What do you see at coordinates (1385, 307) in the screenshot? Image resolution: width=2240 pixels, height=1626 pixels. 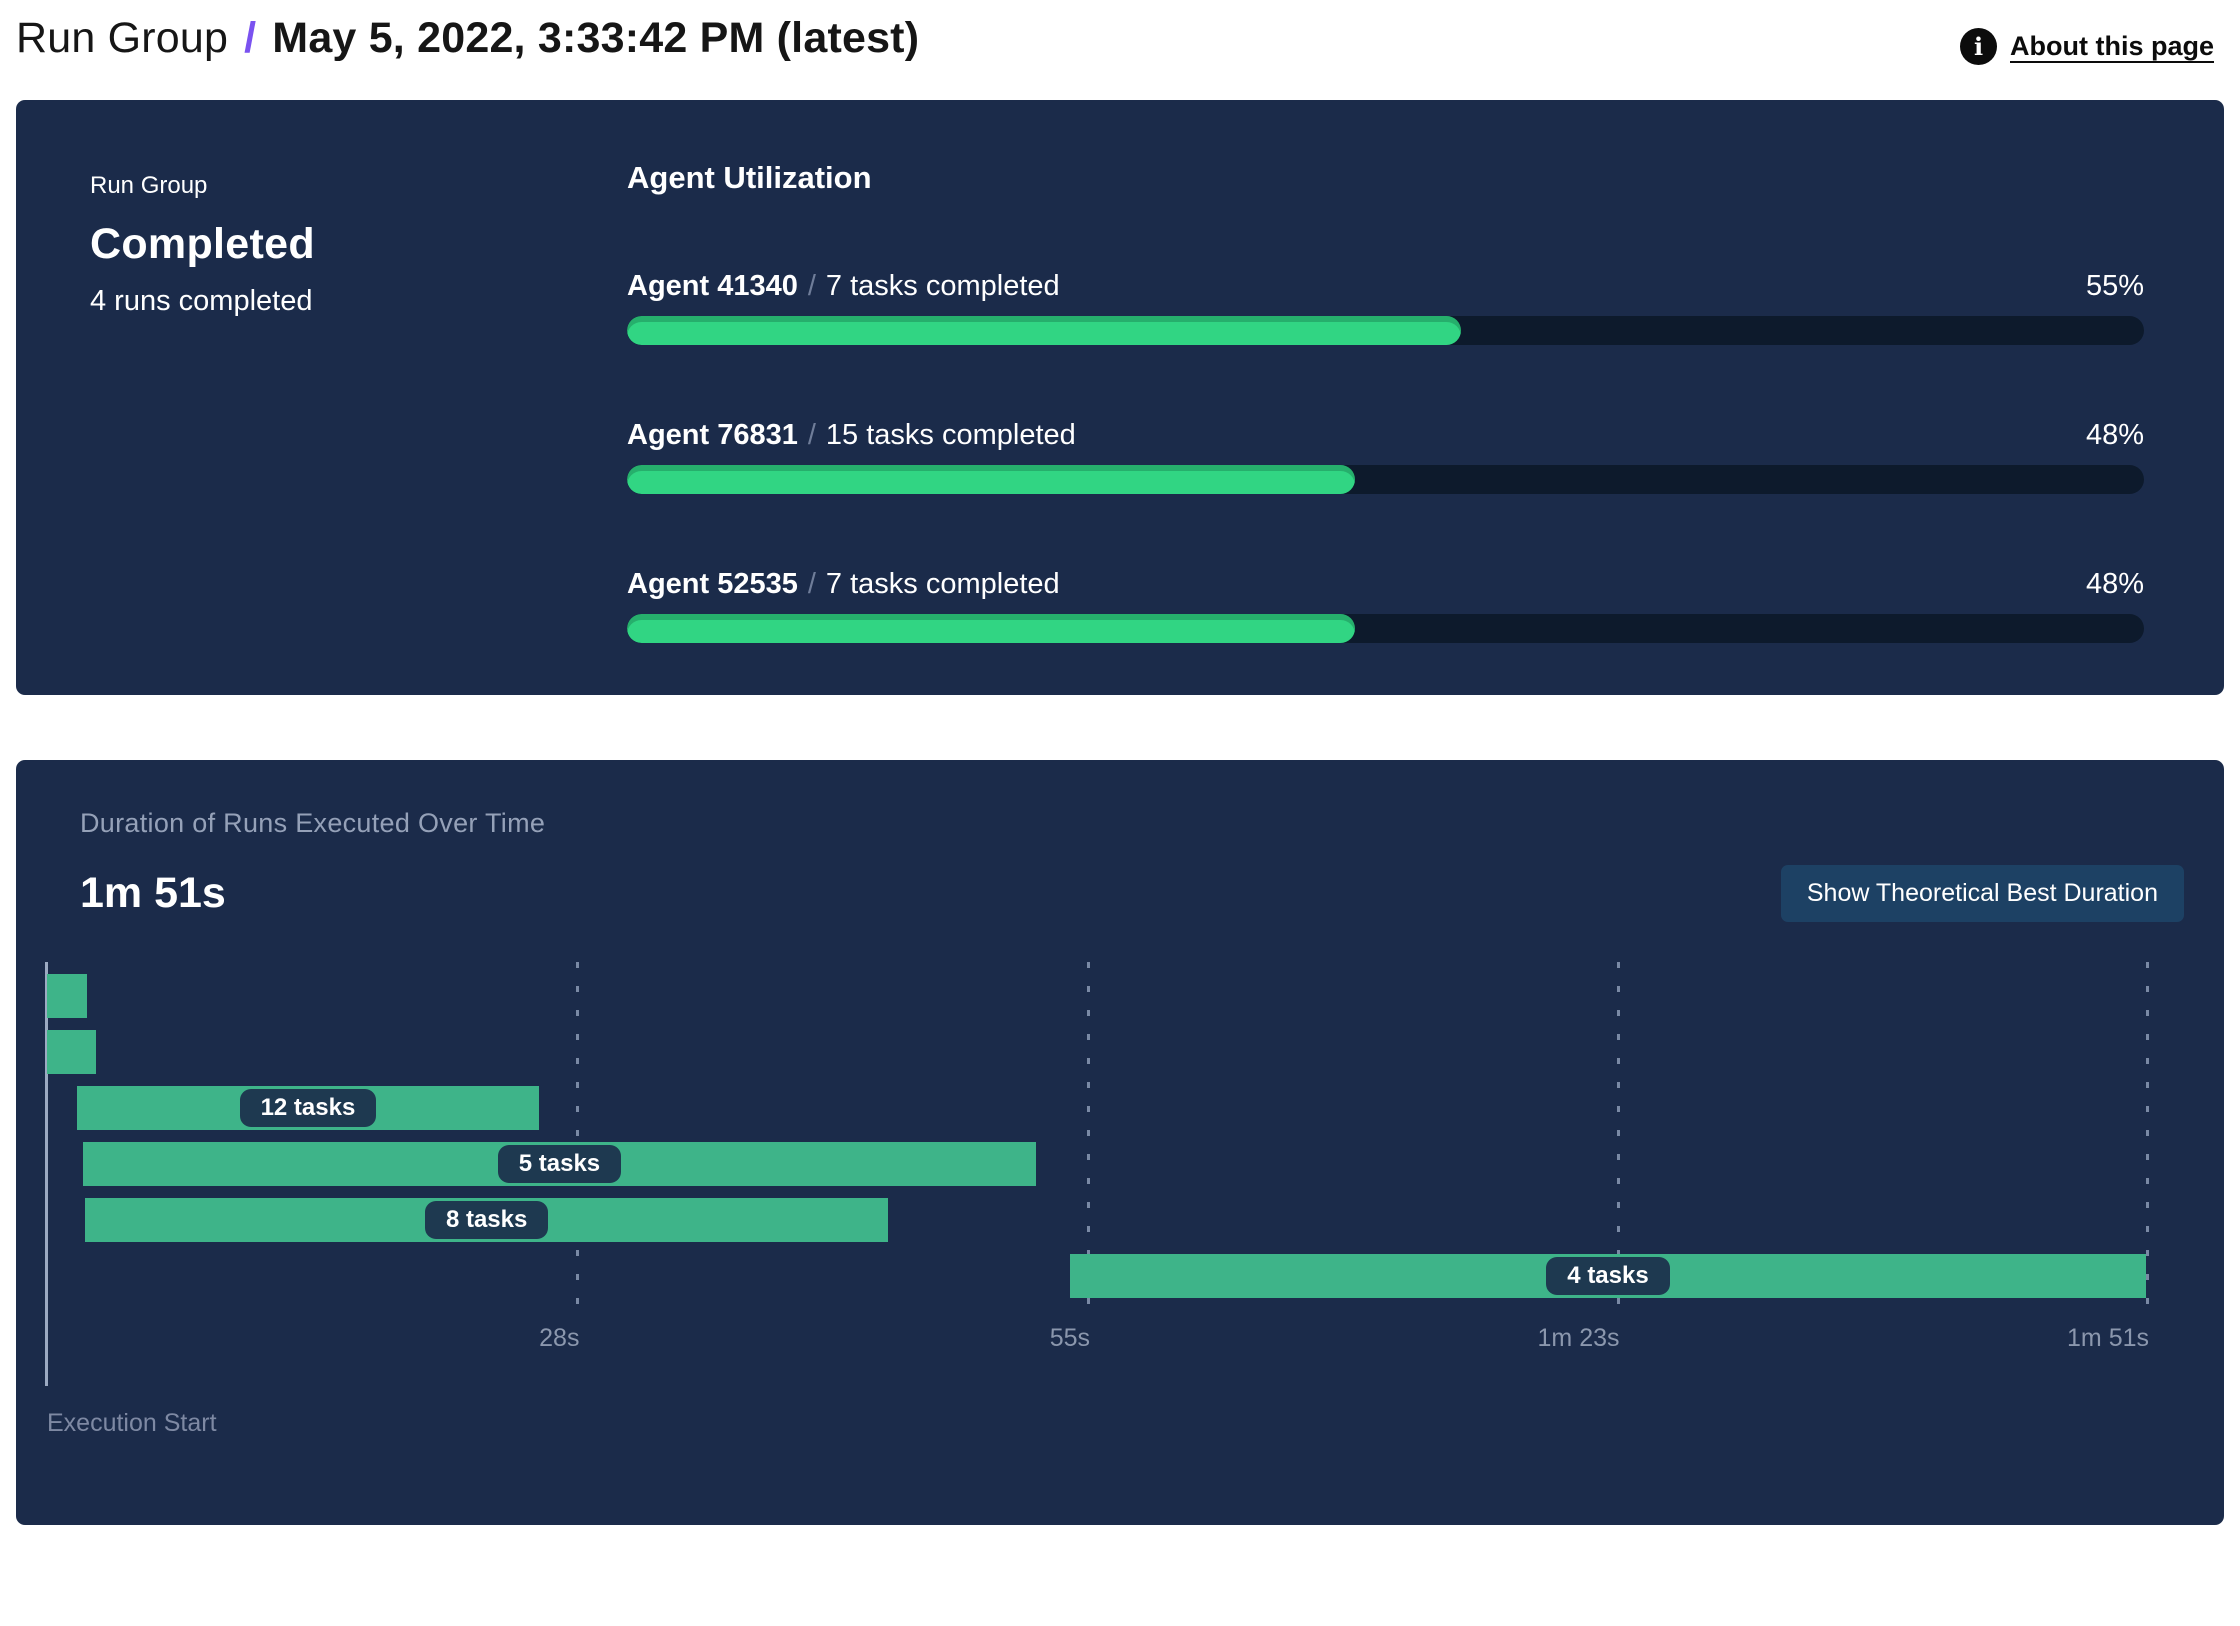 I see `agent-utilization-row: Agent 41340 / 7 tasks completed 55%` at bounding box center [1385, 307].